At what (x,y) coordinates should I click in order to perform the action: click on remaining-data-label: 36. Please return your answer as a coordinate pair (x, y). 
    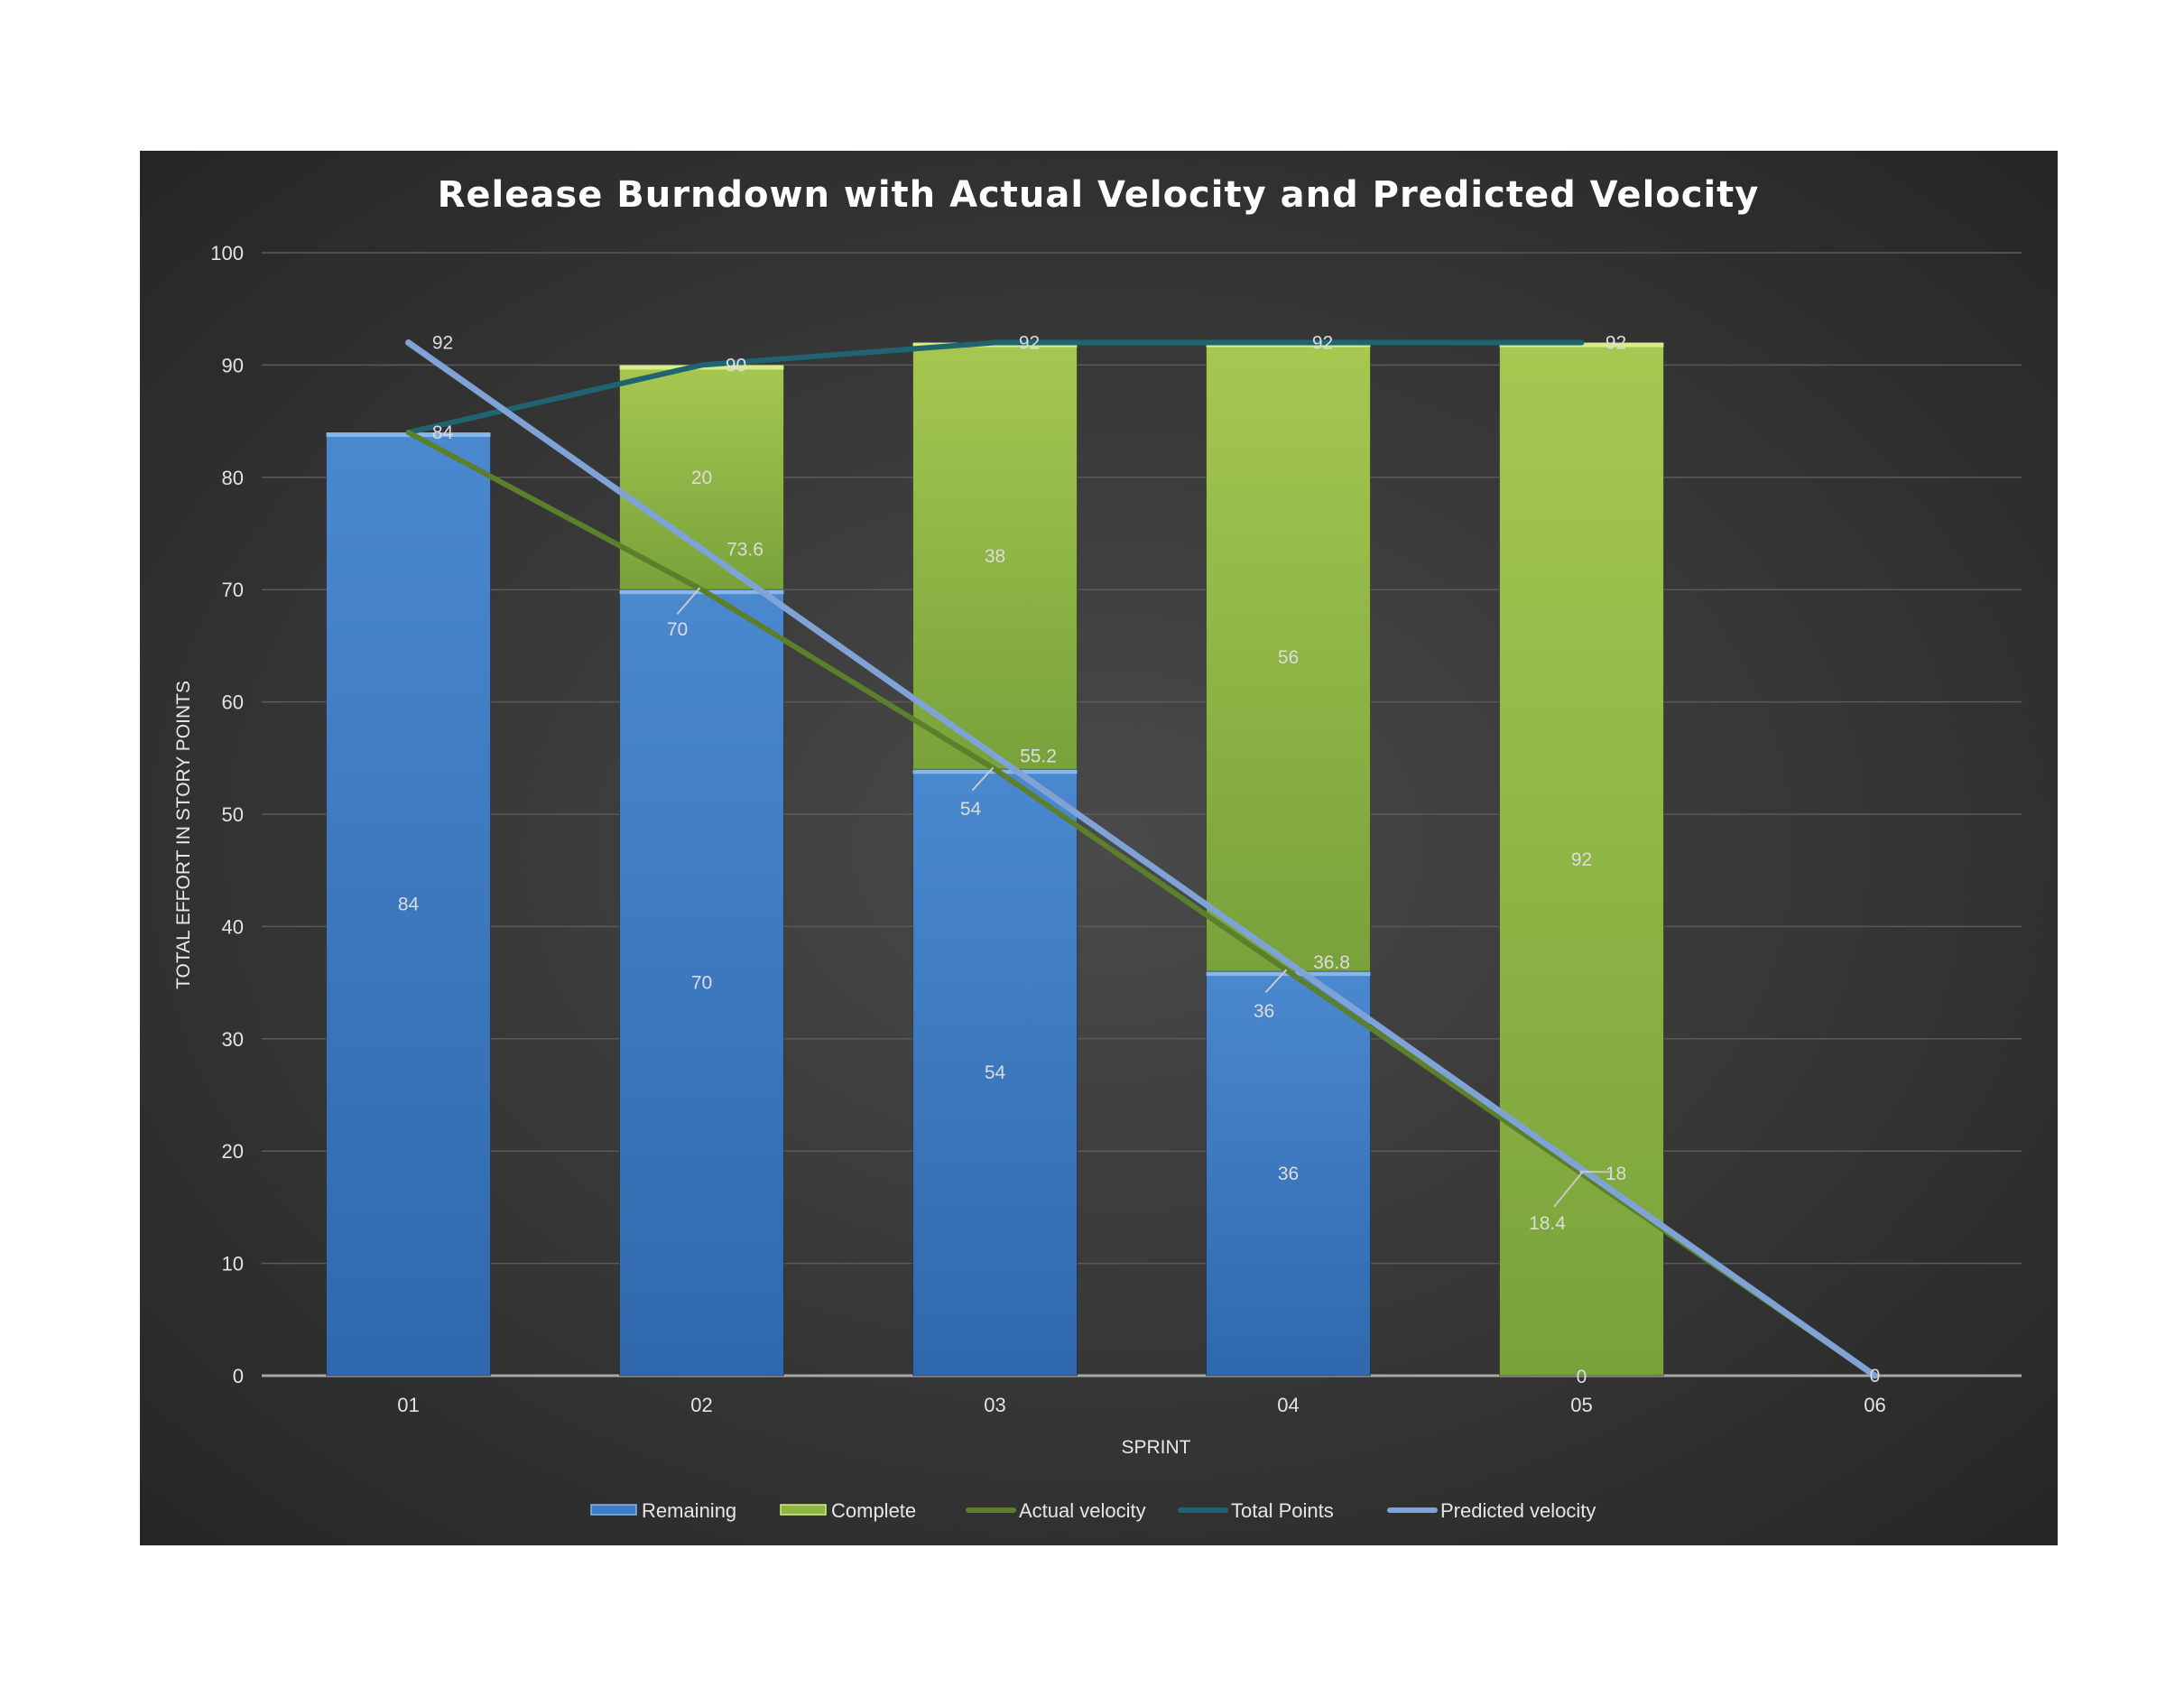
    Looking at the image, I should click on (1288, 1174).